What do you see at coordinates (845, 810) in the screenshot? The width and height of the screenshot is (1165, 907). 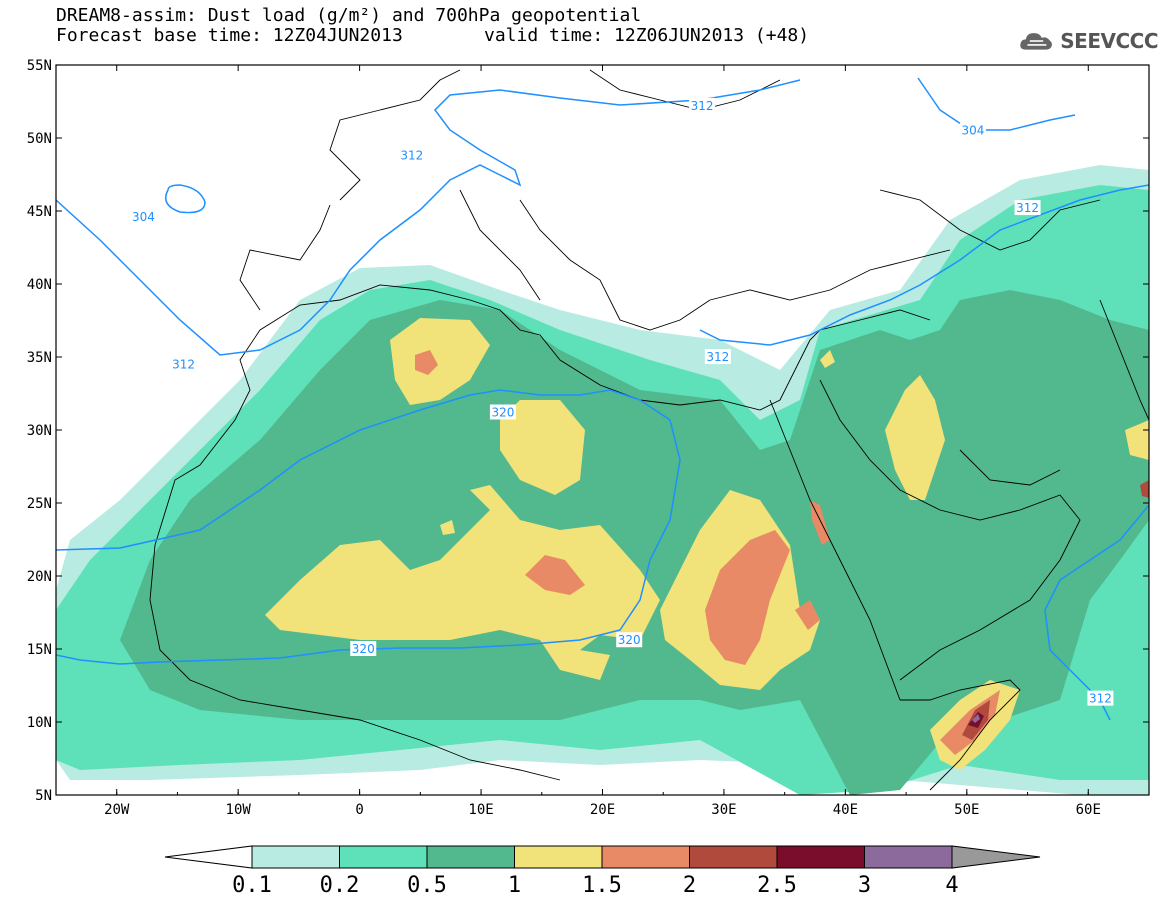 I see `lon-tick-label: 40E` at bounding box center [845, 810].